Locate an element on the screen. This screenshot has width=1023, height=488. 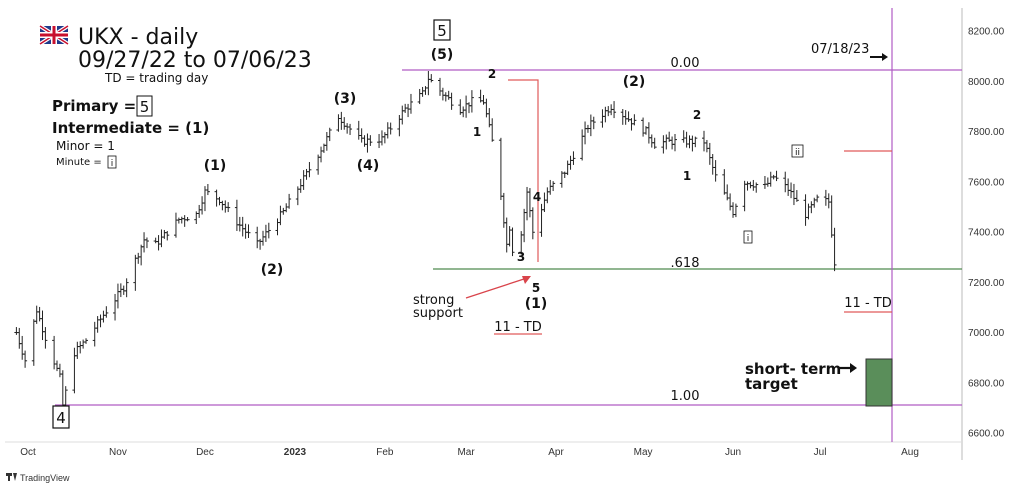
td-label-2: 11 - TD is located at coordinates (867, 303).